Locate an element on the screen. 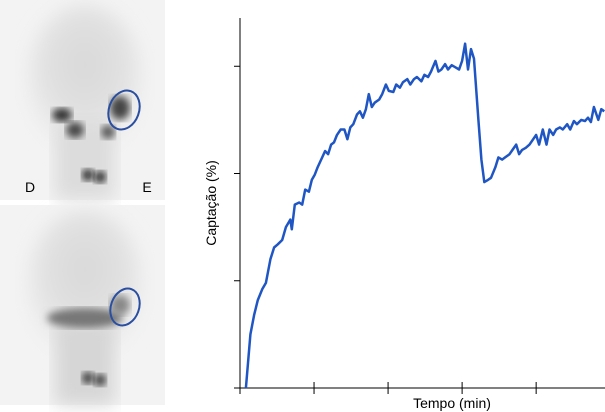  side-label: E is located at coordinates (146, 187).